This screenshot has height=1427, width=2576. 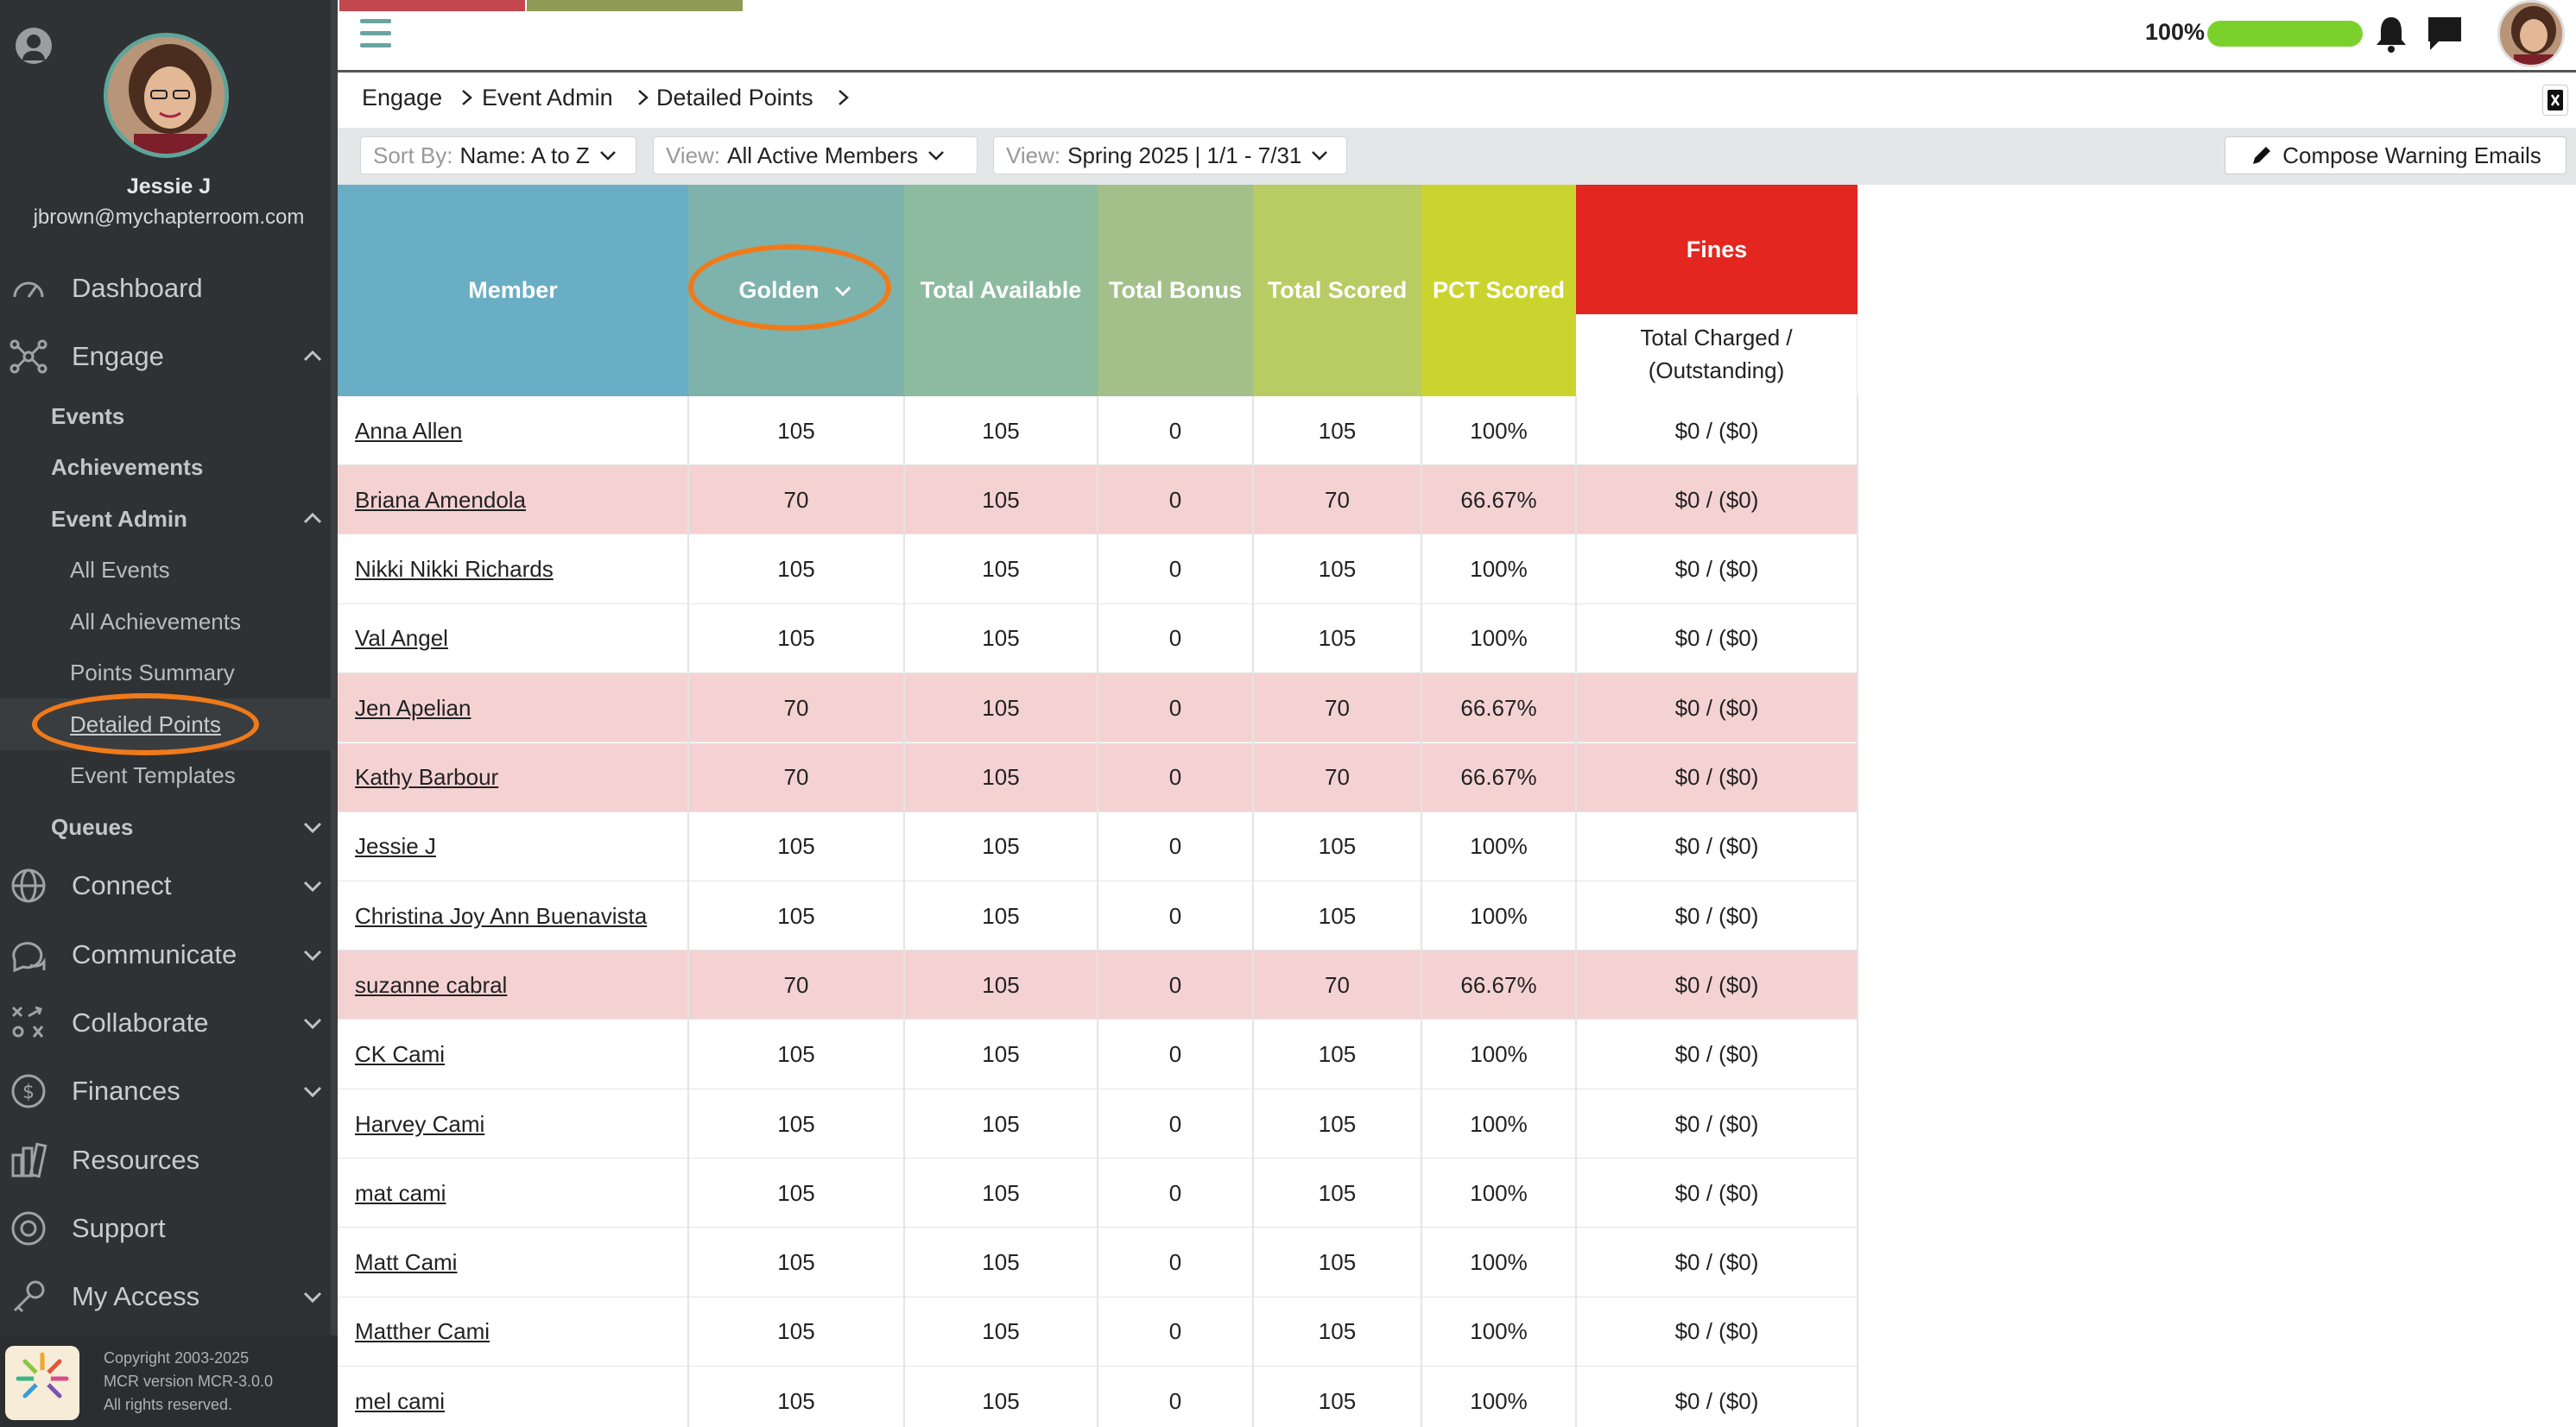 I want to click on account-icon, so click(x=34, y=46).